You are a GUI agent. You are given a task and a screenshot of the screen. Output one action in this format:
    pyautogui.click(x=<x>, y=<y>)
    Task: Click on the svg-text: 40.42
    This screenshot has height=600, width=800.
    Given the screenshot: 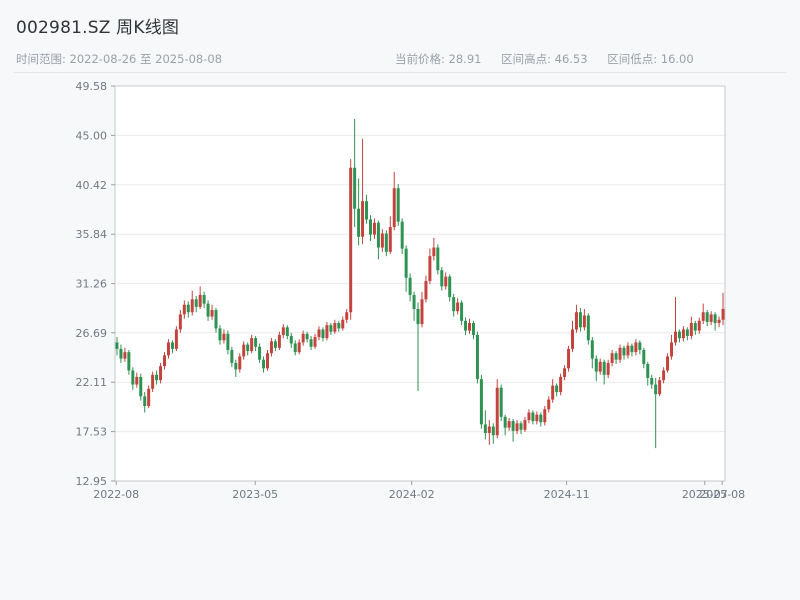 What is the action you would take?
    pyautogui.click(x=92, y=185)
    